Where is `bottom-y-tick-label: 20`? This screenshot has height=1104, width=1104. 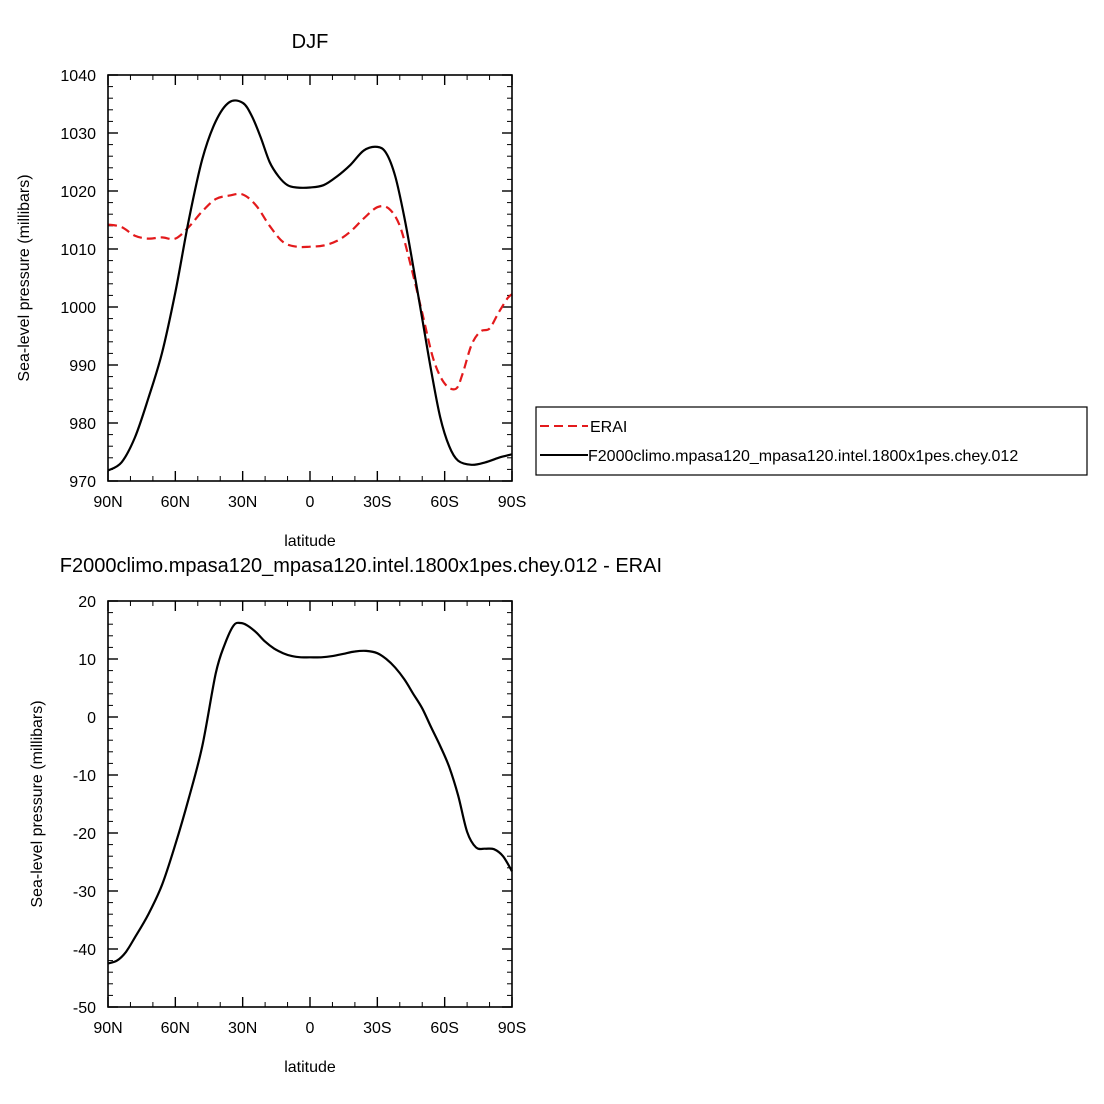 bottom-y-tick-label: 20 is located at coordinates (87, 602).